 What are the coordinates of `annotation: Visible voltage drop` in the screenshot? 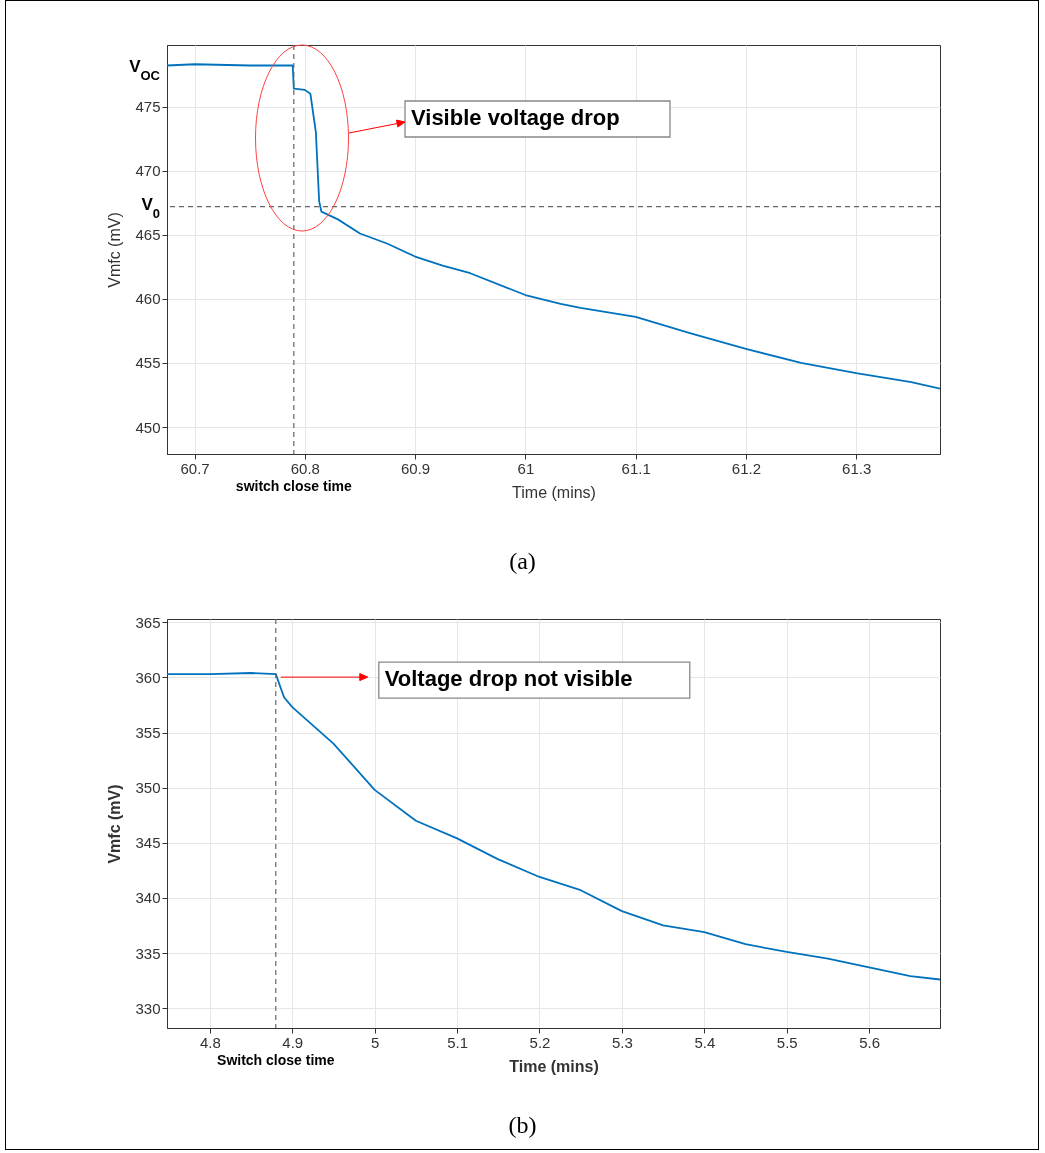 It's located at (515, 117).